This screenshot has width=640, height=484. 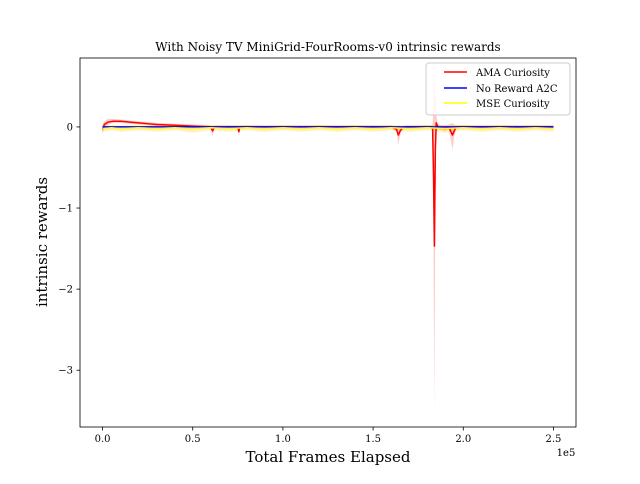 What do you see at coordinates (566, 453) in the screenshot?
I see `x-offset-text: 1e5` at bounding box center [566, 453].